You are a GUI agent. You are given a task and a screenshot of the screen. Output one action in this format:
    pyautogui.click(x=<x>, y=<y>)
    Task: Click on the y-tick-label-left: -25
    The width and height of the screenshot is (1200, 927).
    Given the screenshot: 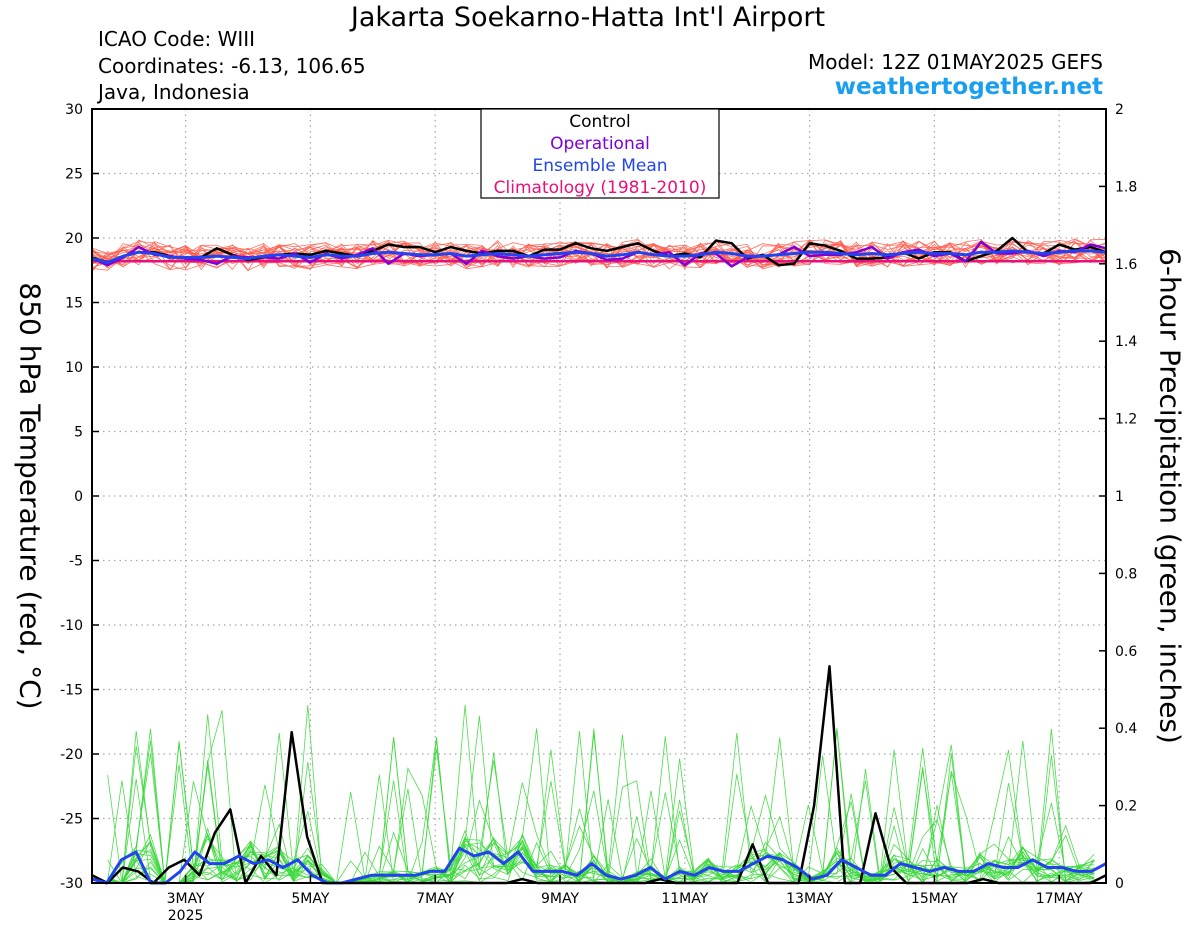 What is the action you would take?
    pyautogui.click(x=71, y=820)
    